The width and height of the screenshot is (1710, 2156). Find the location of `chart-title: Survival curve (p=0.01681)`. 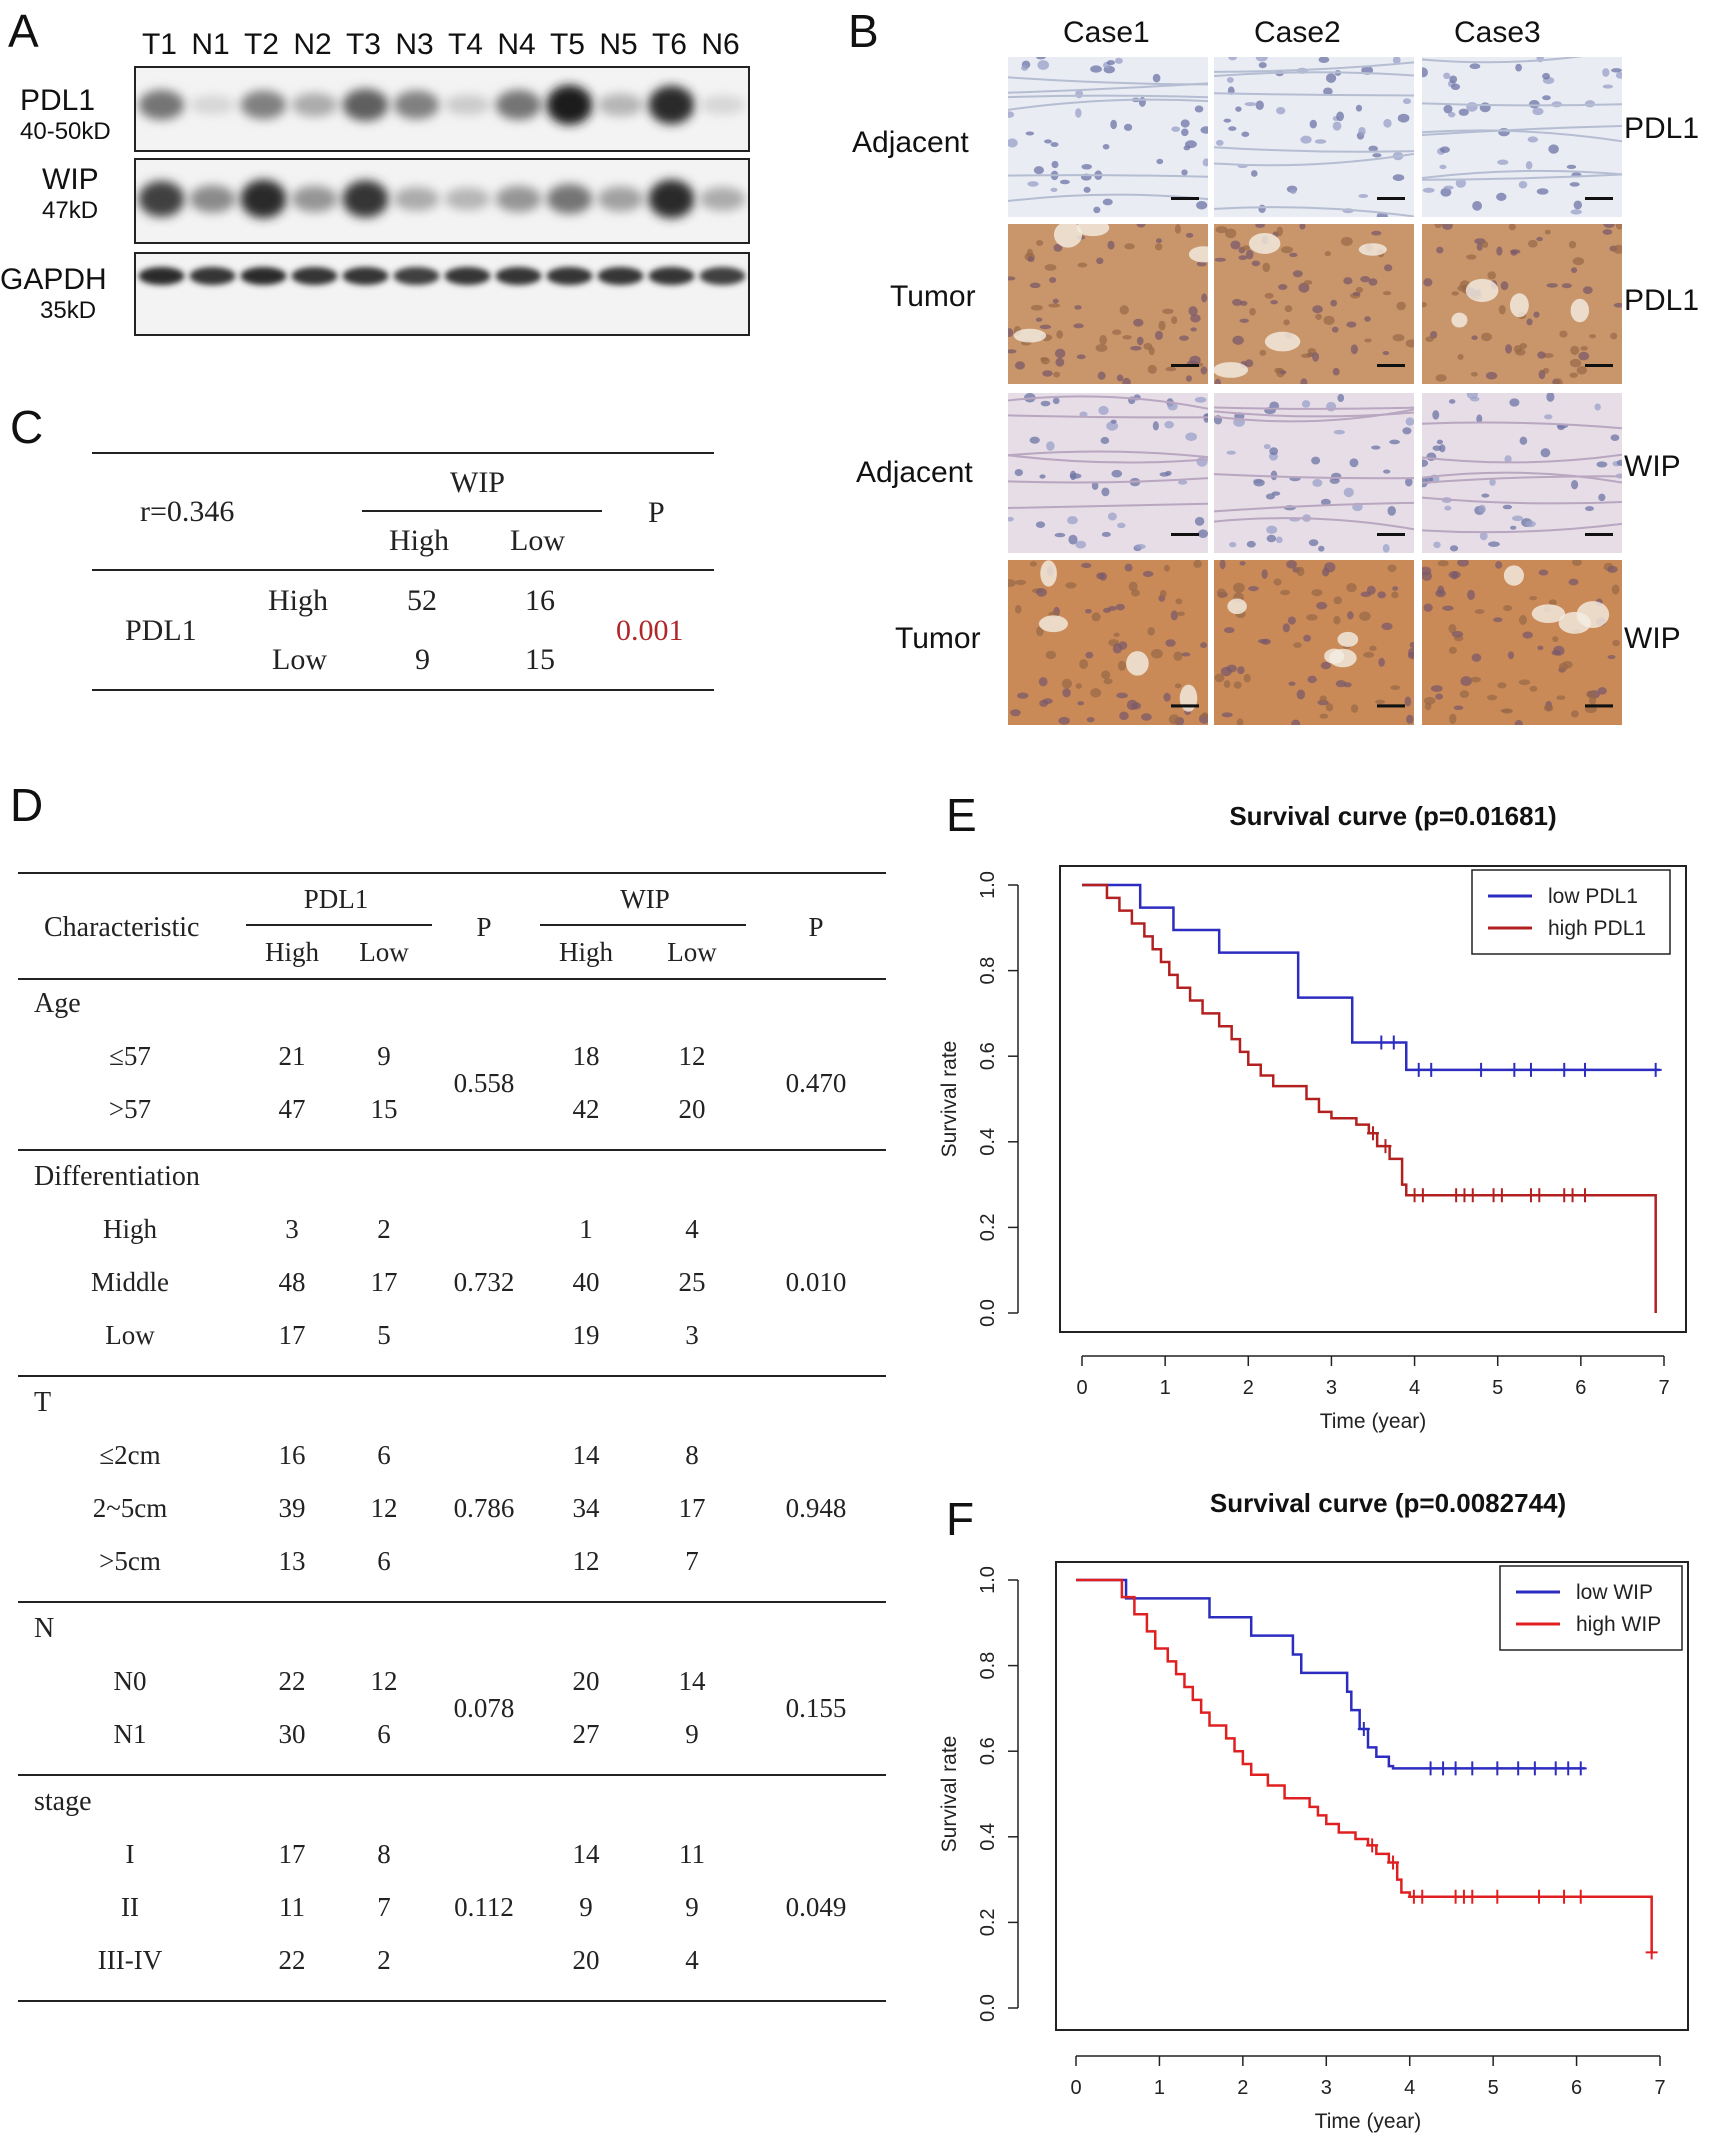

chart-title: Survival curve (p=0.01681) is located at coordinates (1392, 816).